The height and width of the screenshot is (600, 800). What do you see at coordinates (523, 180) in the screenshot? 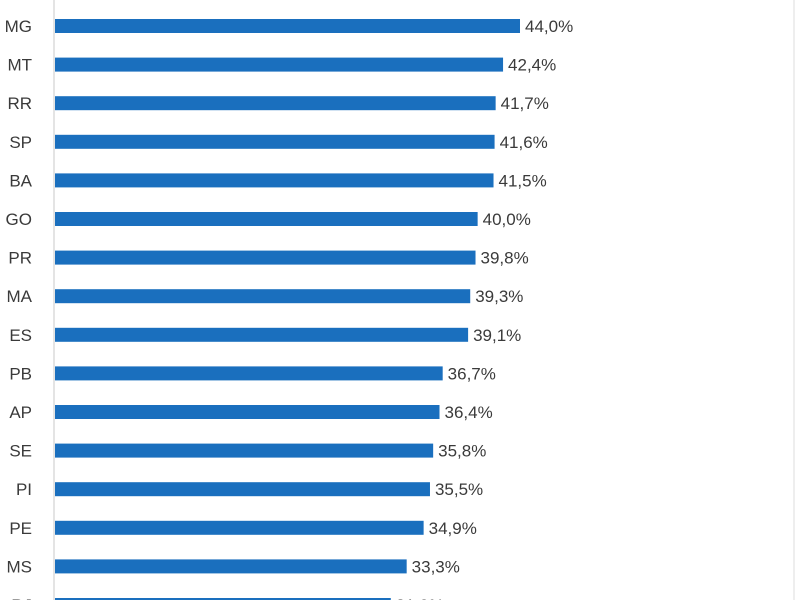
I see `value-label: 41,5%` at bounding box center [523, 180].